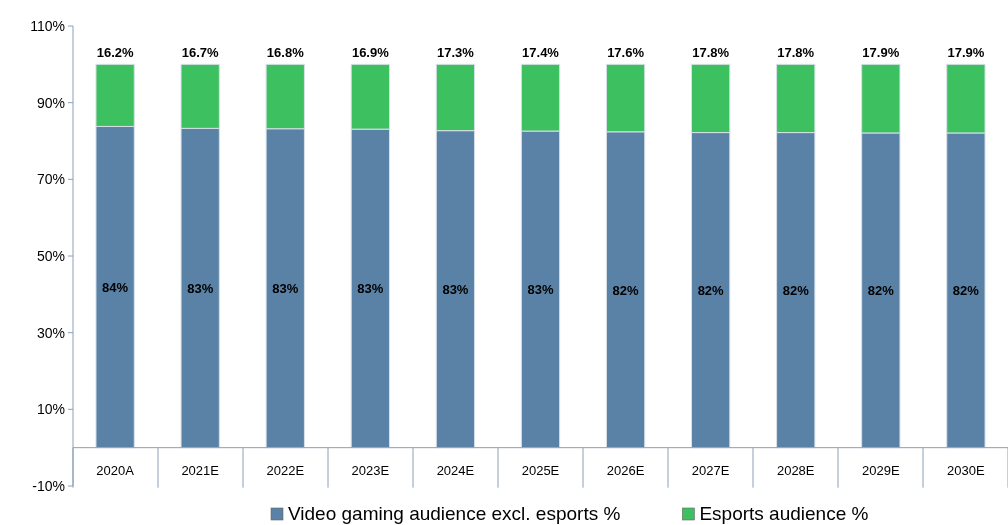 This screenshot has width=1008, height=525. Describe the element at coordinates (454, 513) in the screenshot. I see `legend-label: Video gaming audience excl. esports %` at that location.